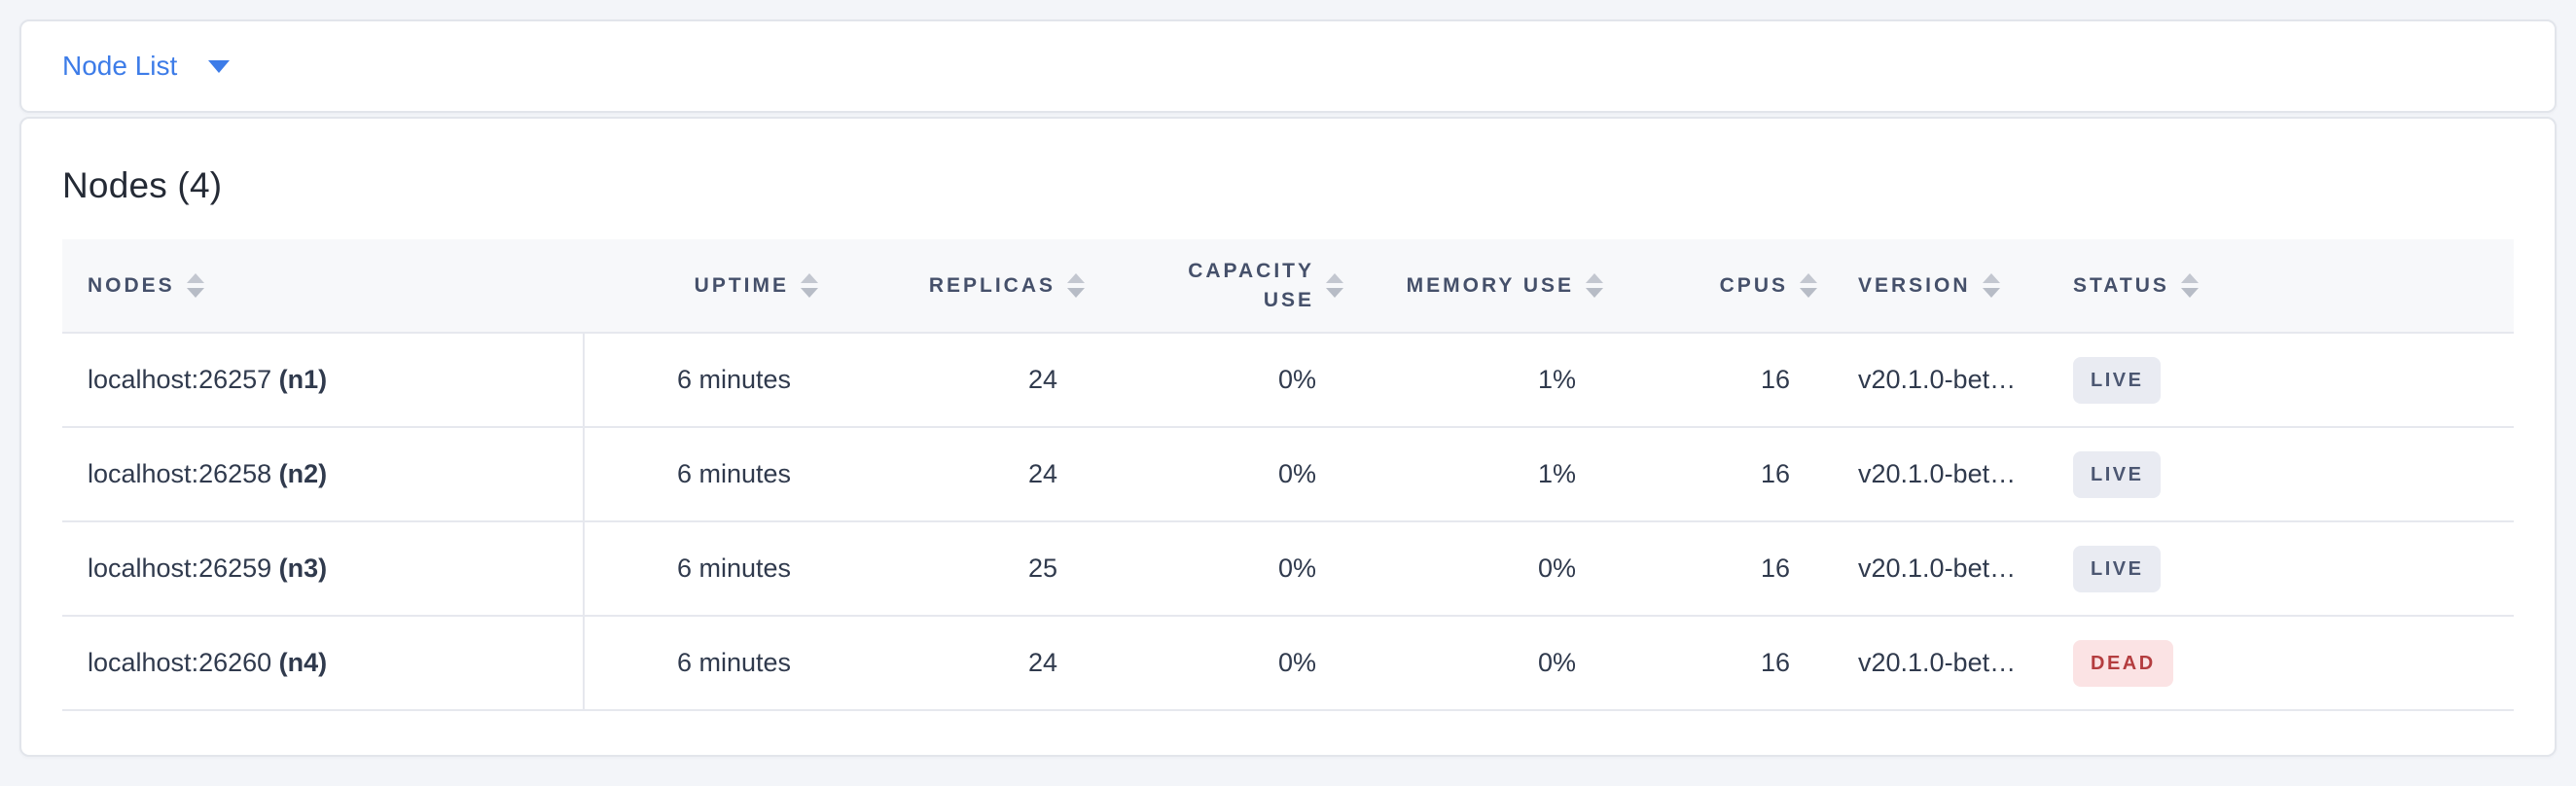 The image size is (2576, 786). I want to click on node-list-dropdown-label: Node List, so click(120, 66).